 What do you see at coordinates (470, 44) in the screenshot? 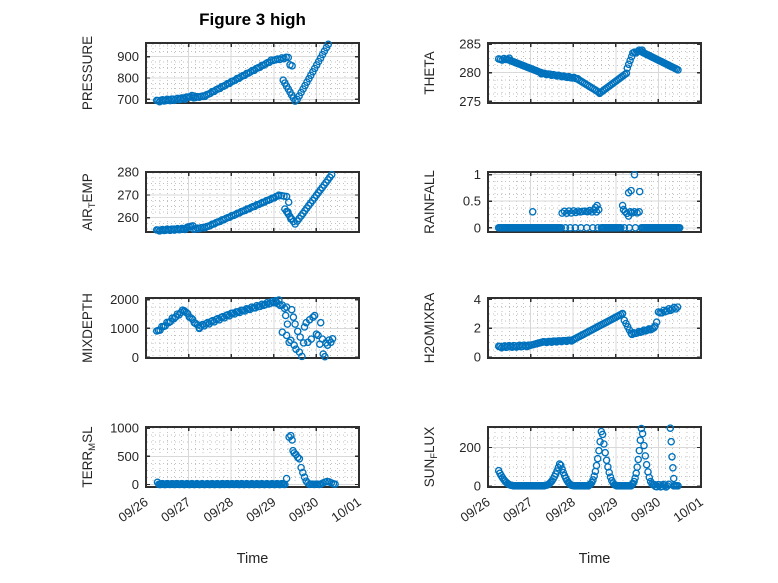
I see `y-tick-label: 285` at bounding box center [470, 44].